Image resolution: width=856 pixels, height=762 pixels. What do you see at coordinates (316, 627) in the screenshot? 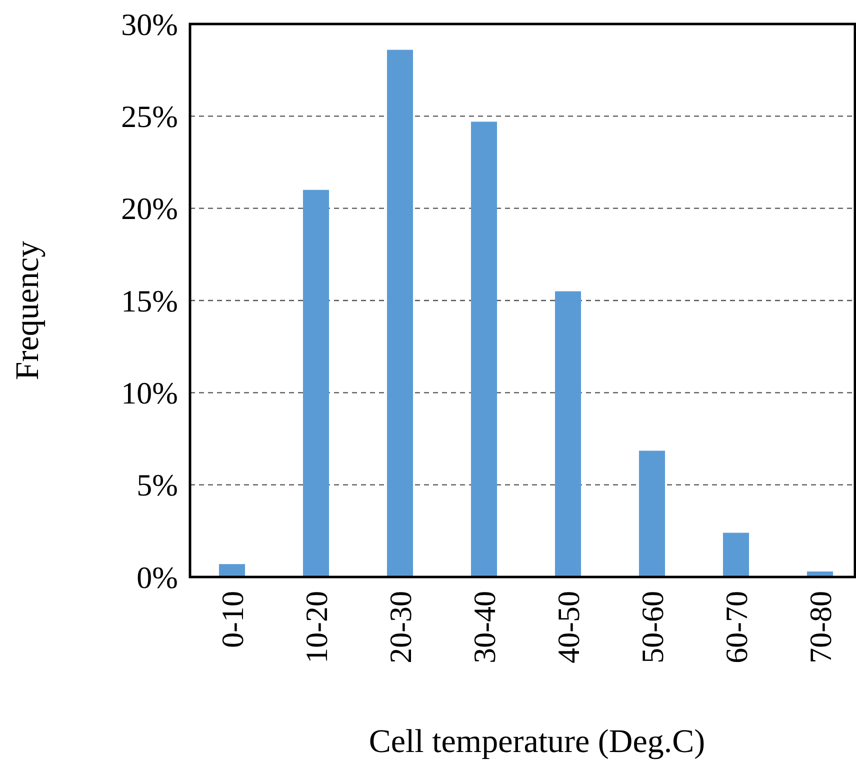
I see `x-tick-label: 10-20` at bounding box center [316, 627].